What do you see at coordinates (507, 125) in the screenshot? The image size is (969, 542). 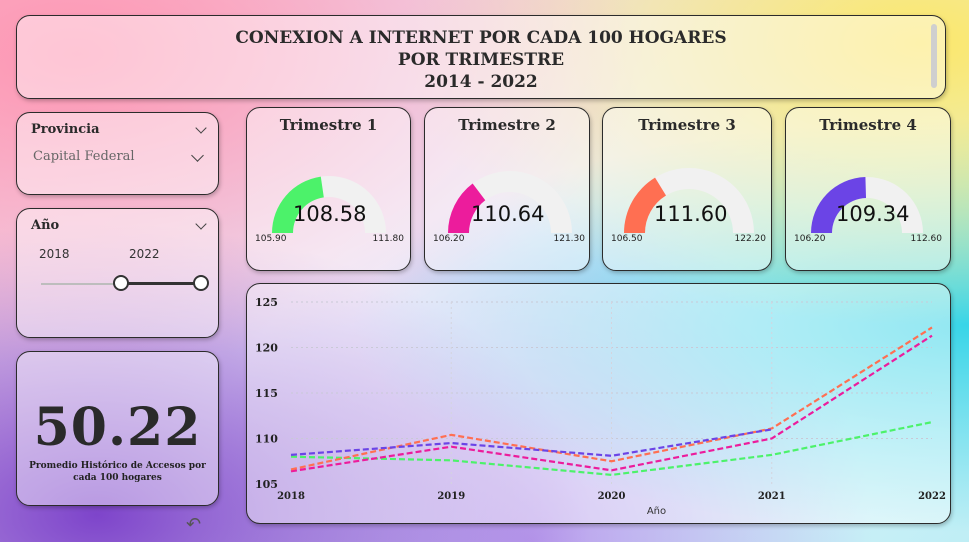 I see `gauge-title: Trimestre 2` at bounding box center [507, 125].